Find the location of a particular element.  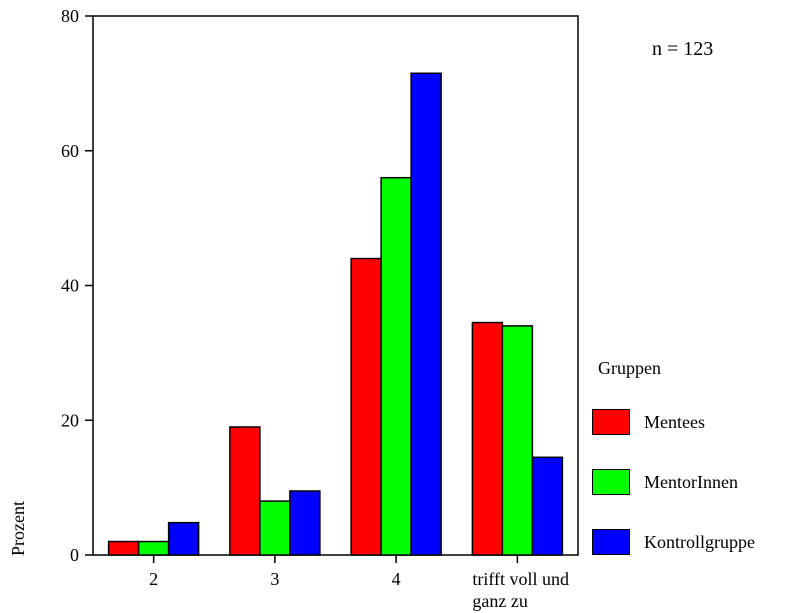

y-tick-label: 20 is located at coordinates (70, 420).